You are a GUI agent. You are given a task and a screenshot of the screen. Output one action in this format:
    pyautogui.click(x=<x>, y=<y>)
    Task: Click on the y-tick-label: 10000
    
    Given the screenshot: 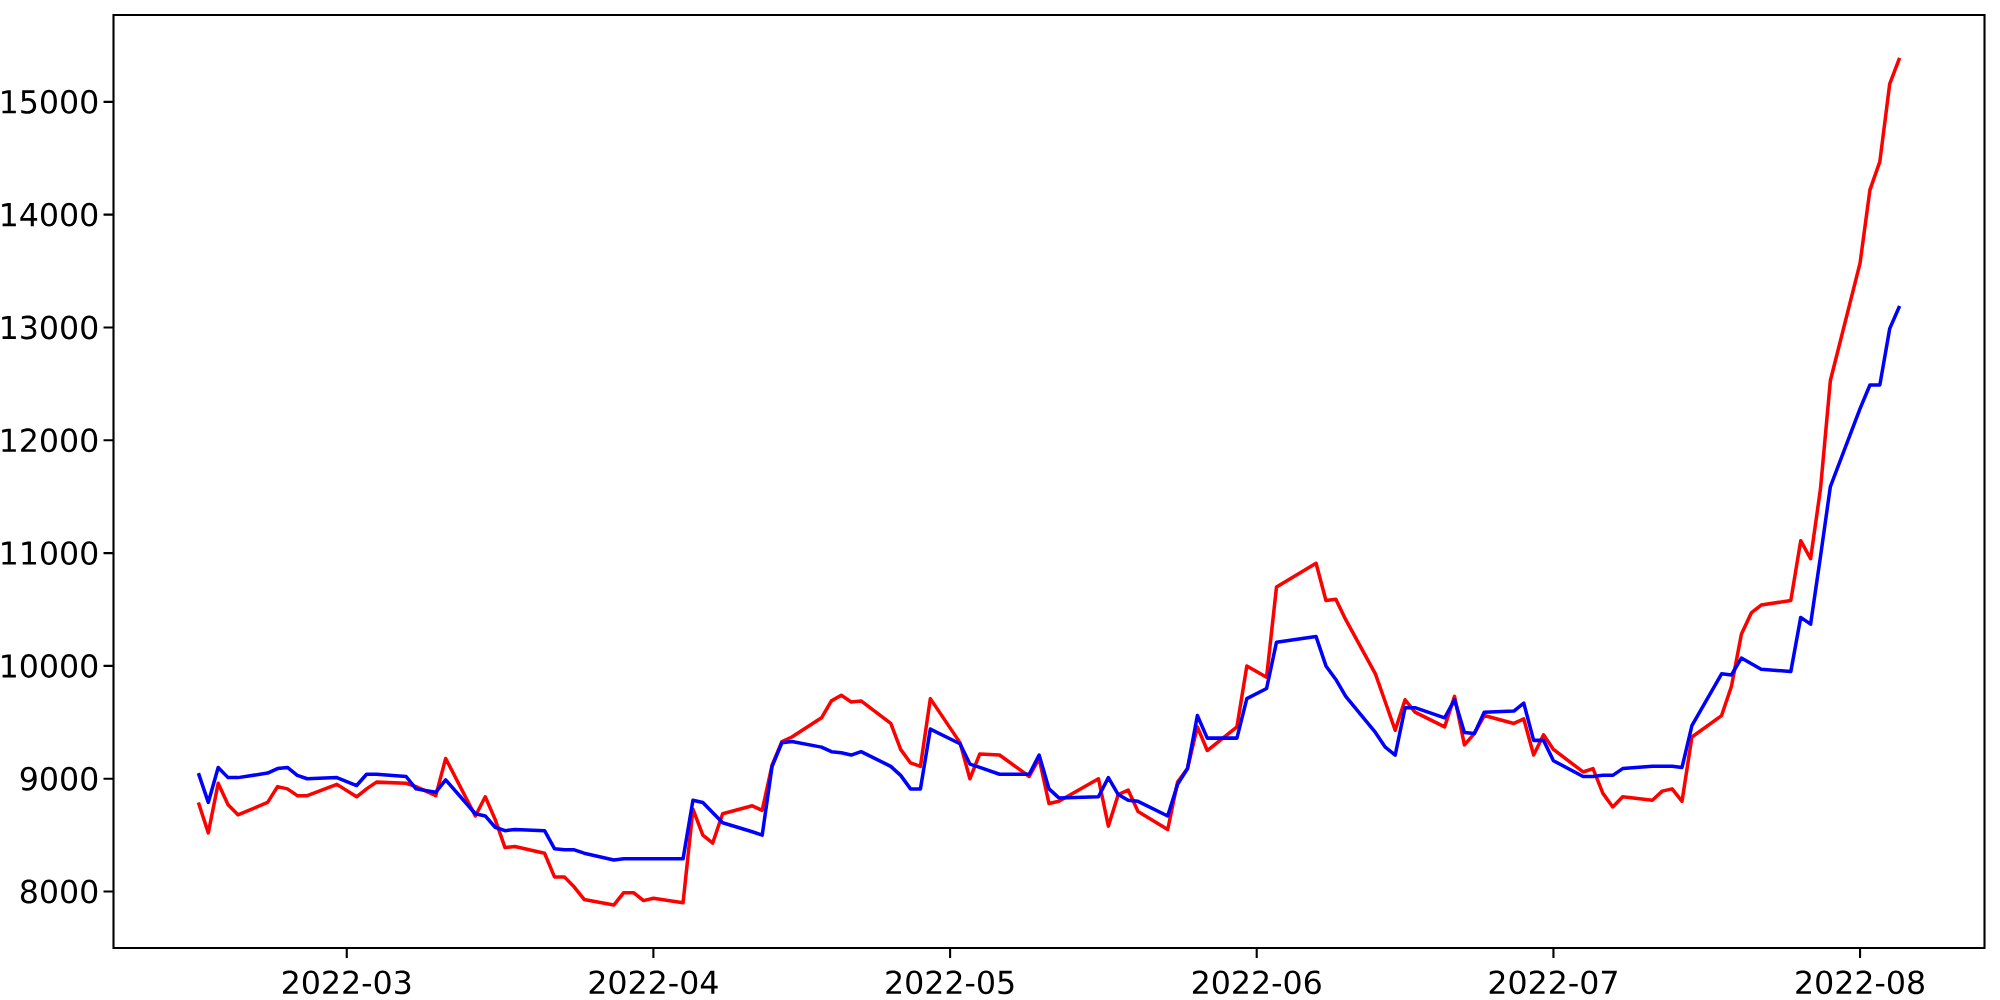 What is the action you would take?
    pyautogui.click(x=50, y=665)
    